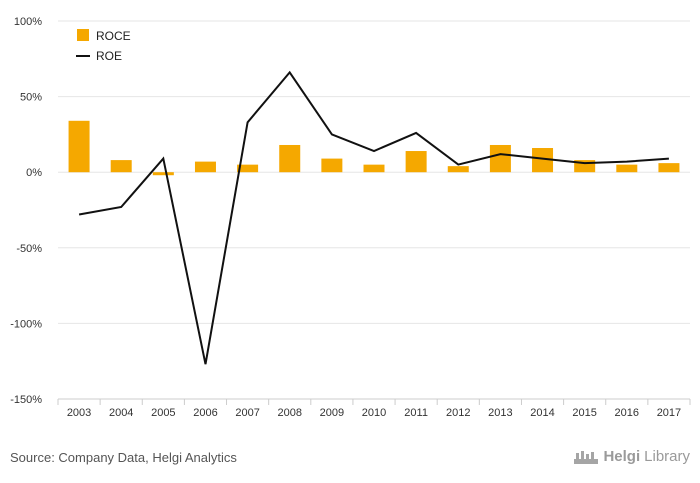 Image resolution: width=700 pixels, height=483 pixels. What do you see at coordinates (83, 35) in the screenshot?
I see `legend-swatch-roce` at bounding box center [83, 35].